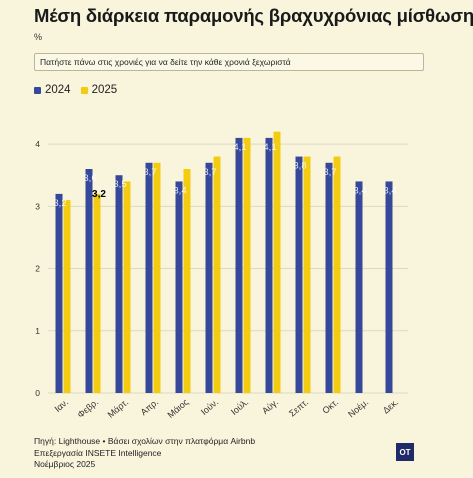  I want to click on legend-label-2024: 2024, so click(58, 90).